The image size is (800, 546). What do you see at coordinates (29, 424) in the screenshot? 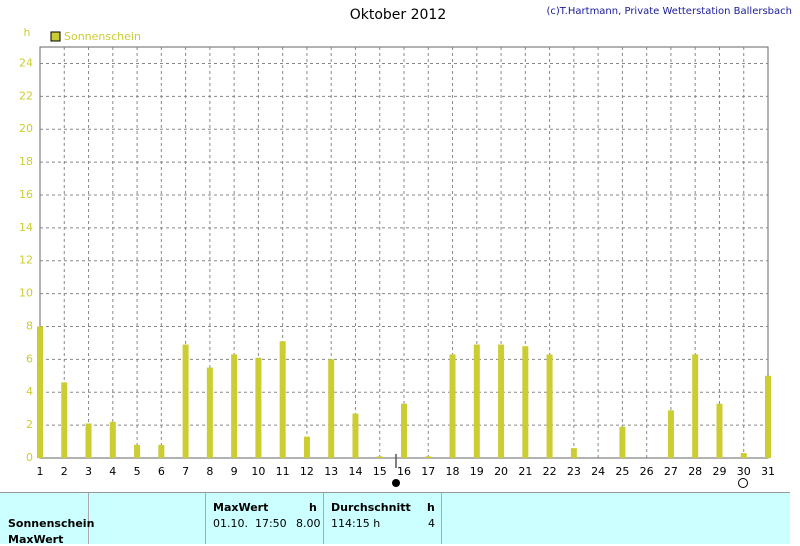
I see `y-tick-label: 2` at bounding box center [29, 424].